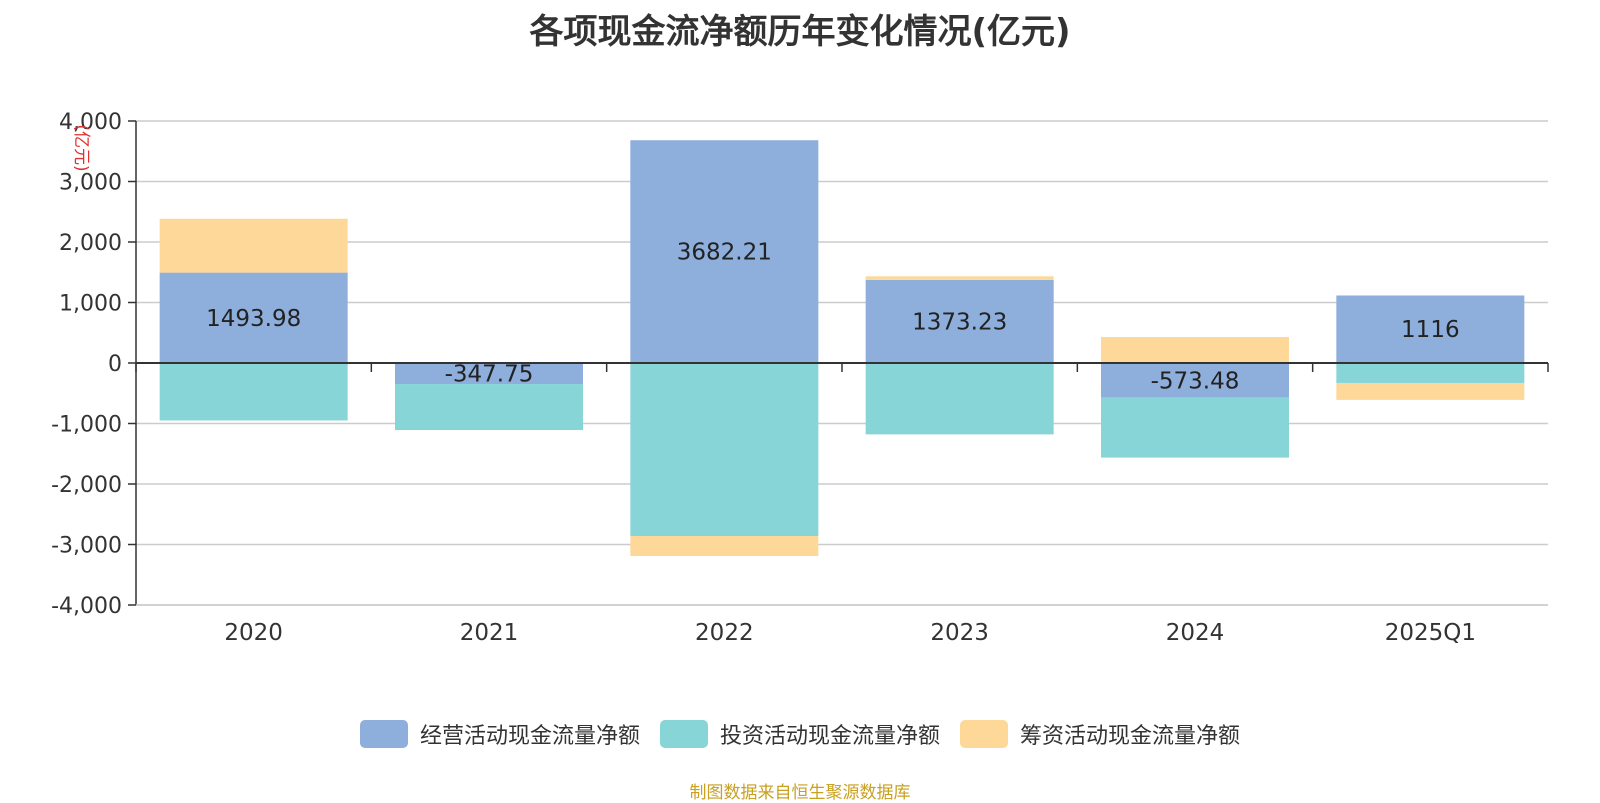 Image resolution: width=1600 pixels, height=803 pixels. Describe the element at coordinates (829, 736) in the screenshot. I see `legend-label-investing: 投资活动现金流量净额` at that location.